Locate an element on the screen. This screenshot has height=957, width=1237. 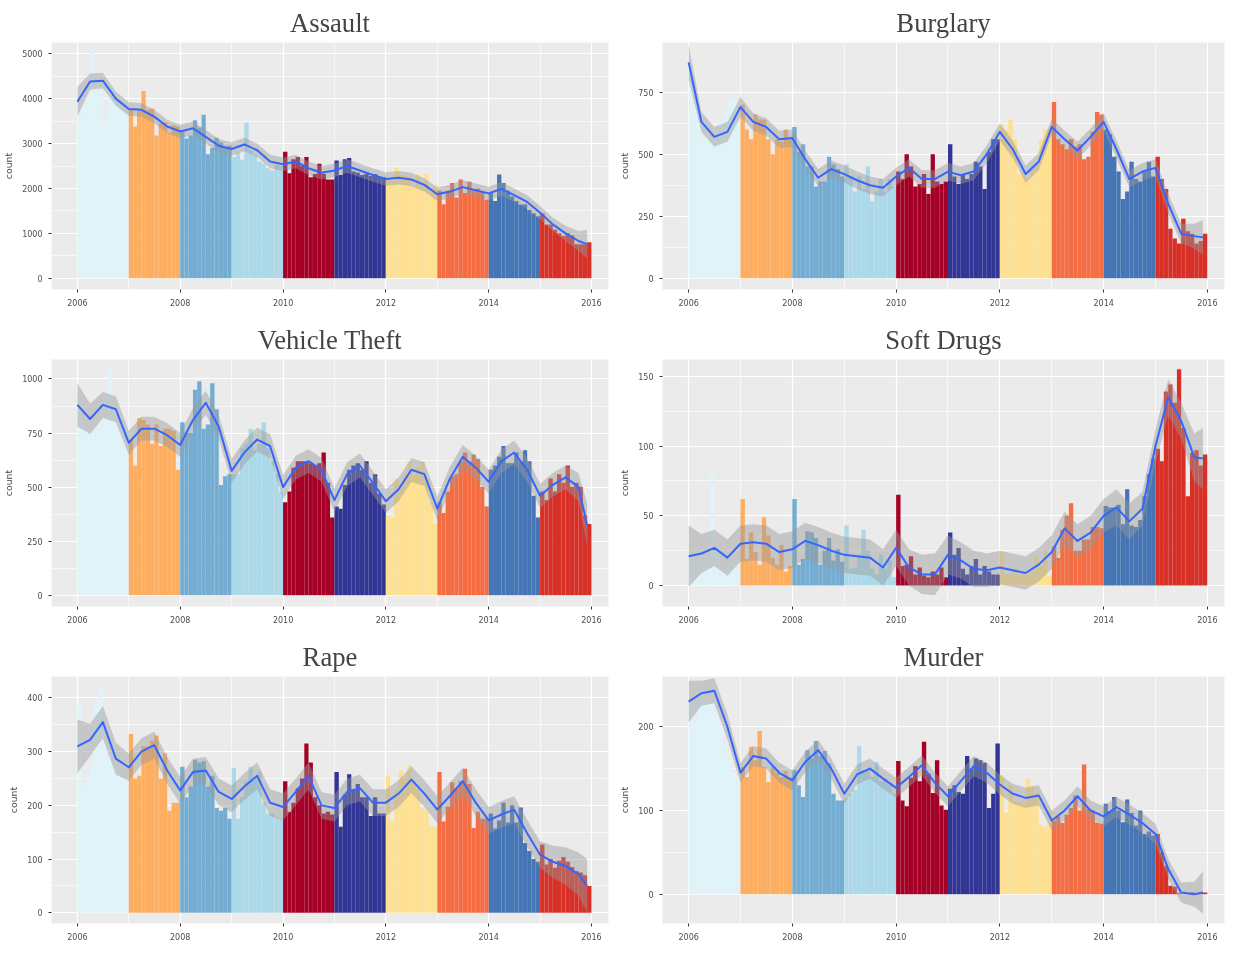
y-tick-label: 400 is located at coordinates (35, 699).